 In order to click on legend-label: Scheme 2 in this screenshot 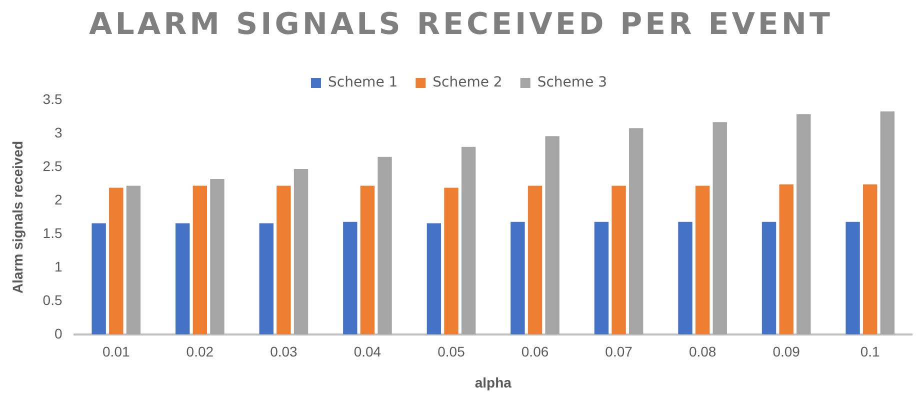, I will do `click(467, 82)`.